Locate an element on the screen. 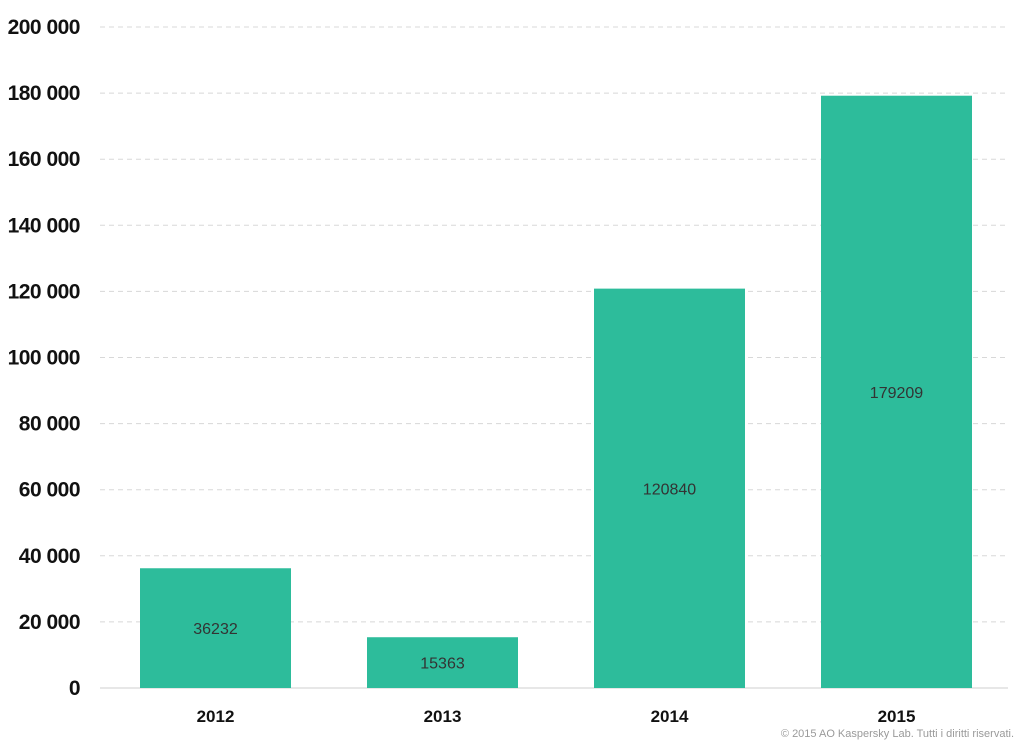 The image size is (1024, 746). data-label: 120840 is located at coordinates (669, 489).